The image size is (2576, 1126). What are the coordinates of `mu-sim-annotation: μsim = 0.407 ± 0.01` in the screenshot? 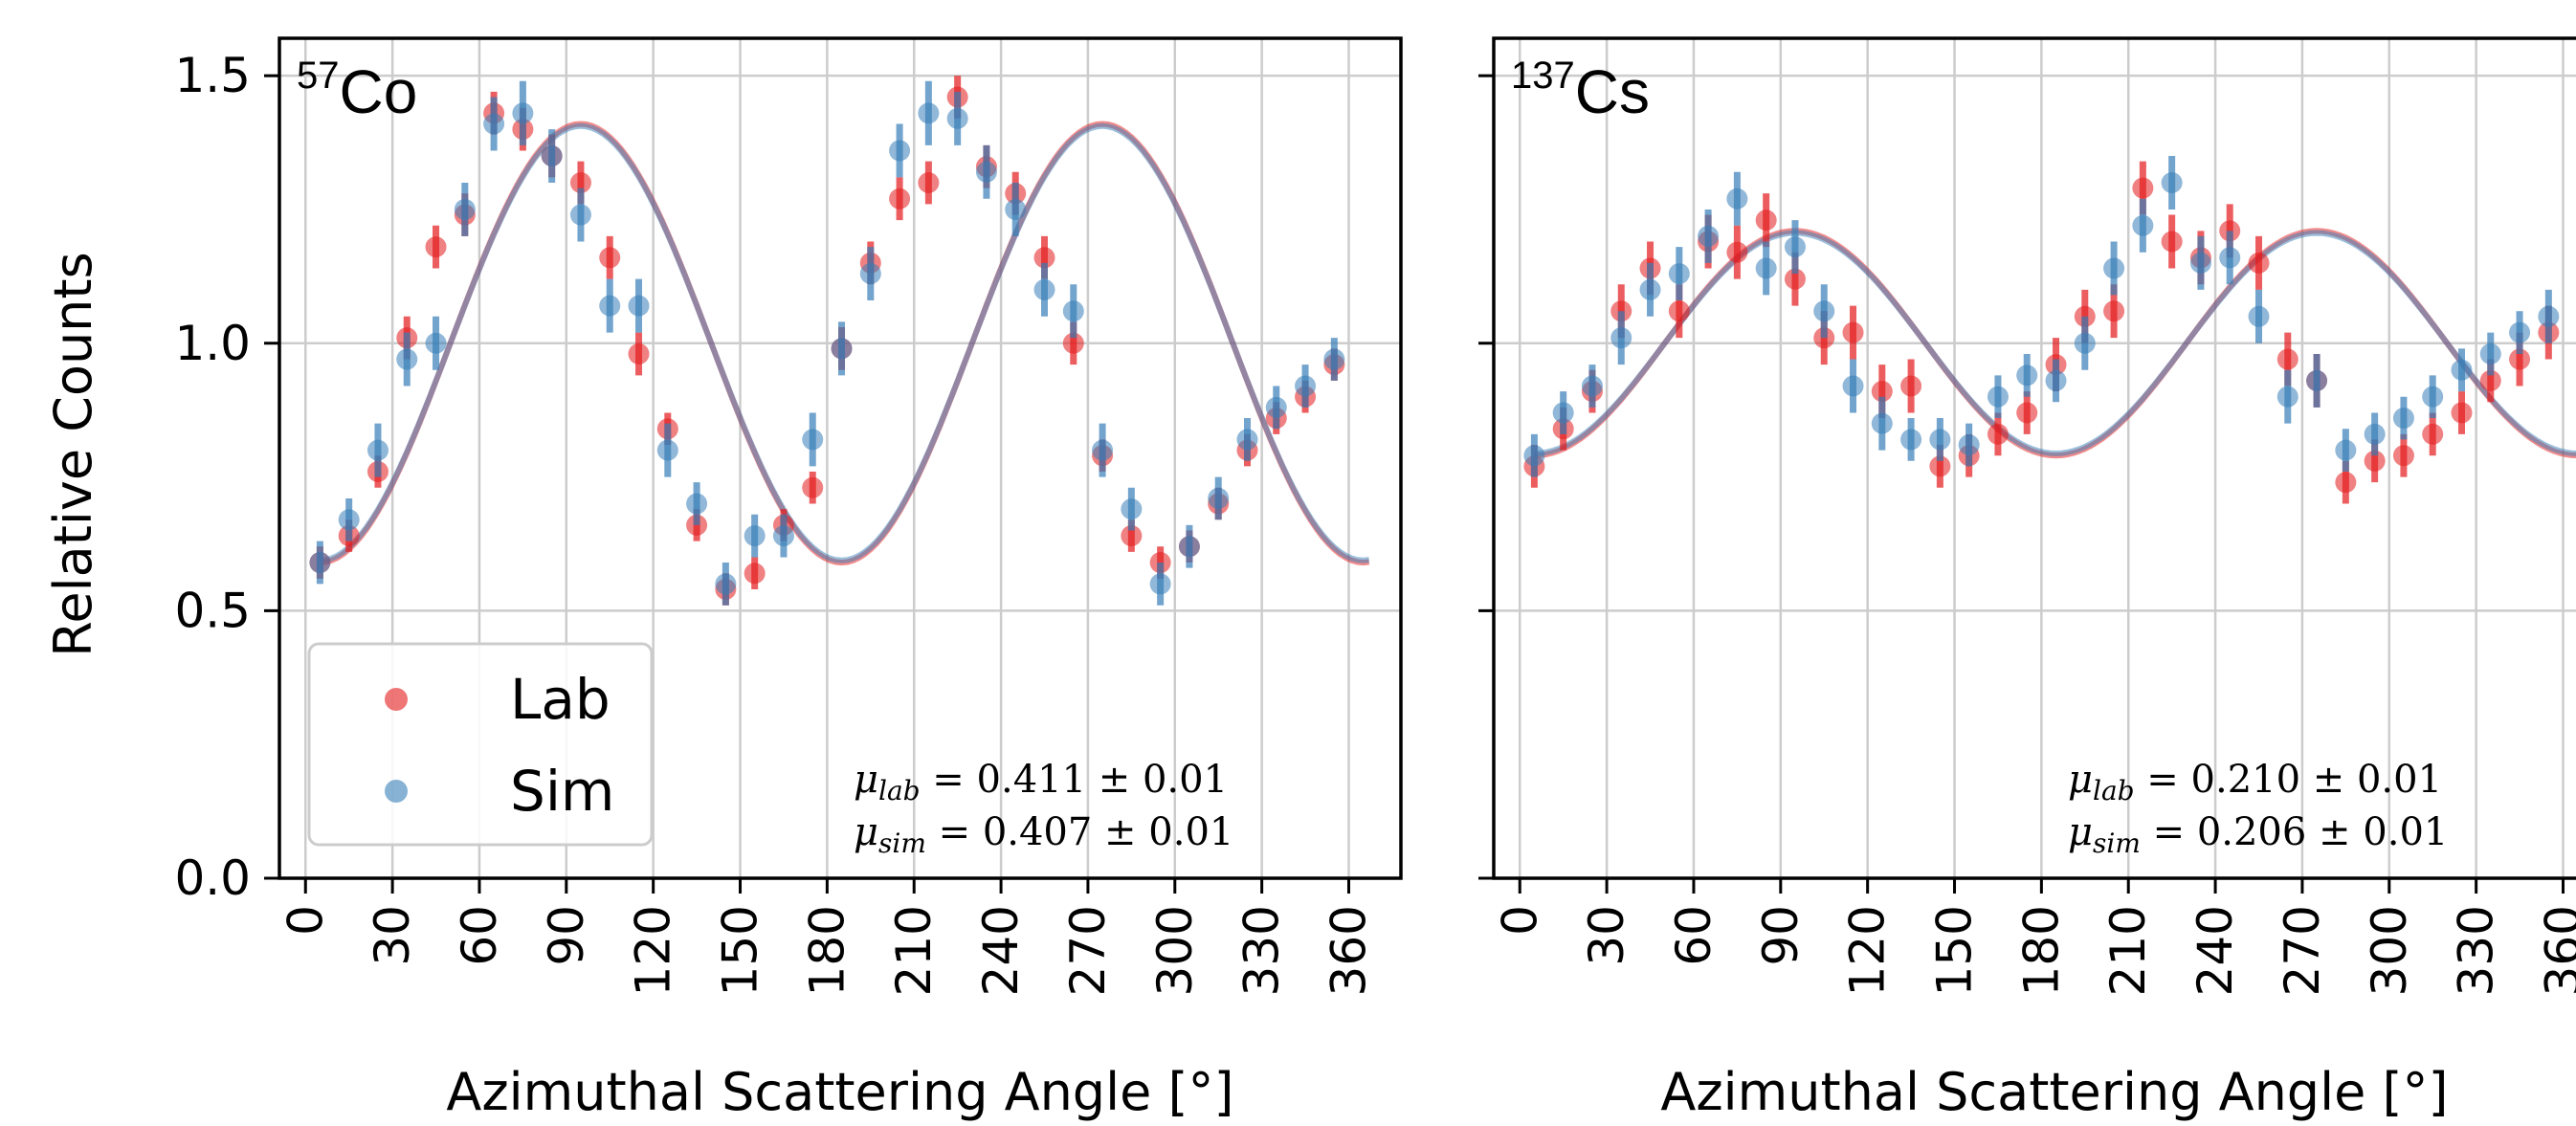 It's located at (1043, 834).